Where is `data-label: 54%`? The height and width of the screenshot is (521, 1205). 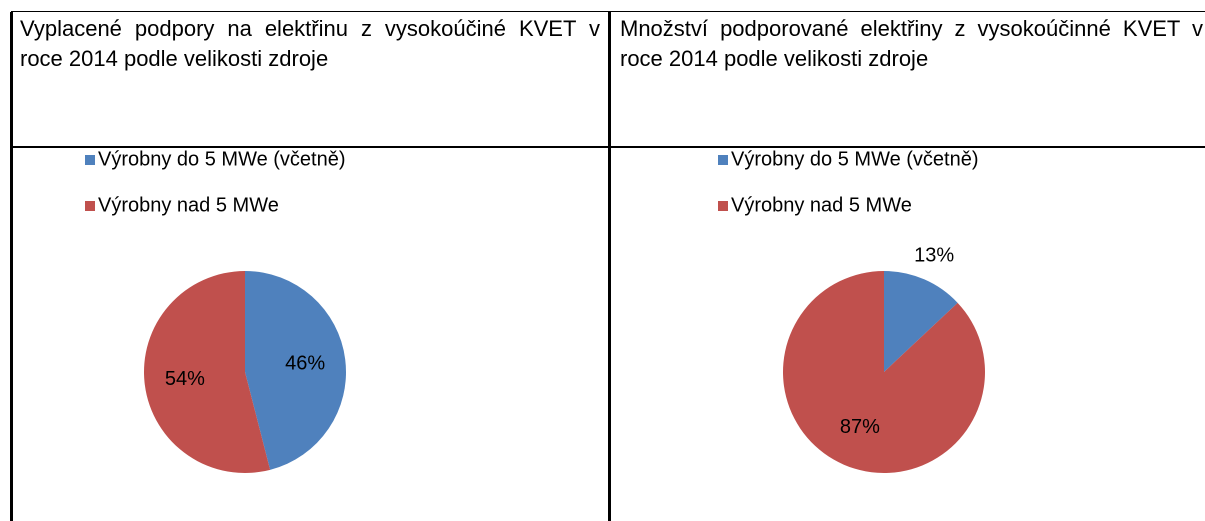
data-label: 54% is located at coordinates (185, 379).